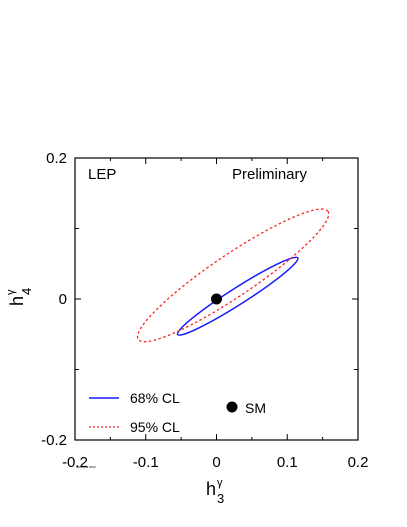 The width and height of the screenshot is (407, 527). I want to click on y-axis-label-sub: 4, so click(26, 291).